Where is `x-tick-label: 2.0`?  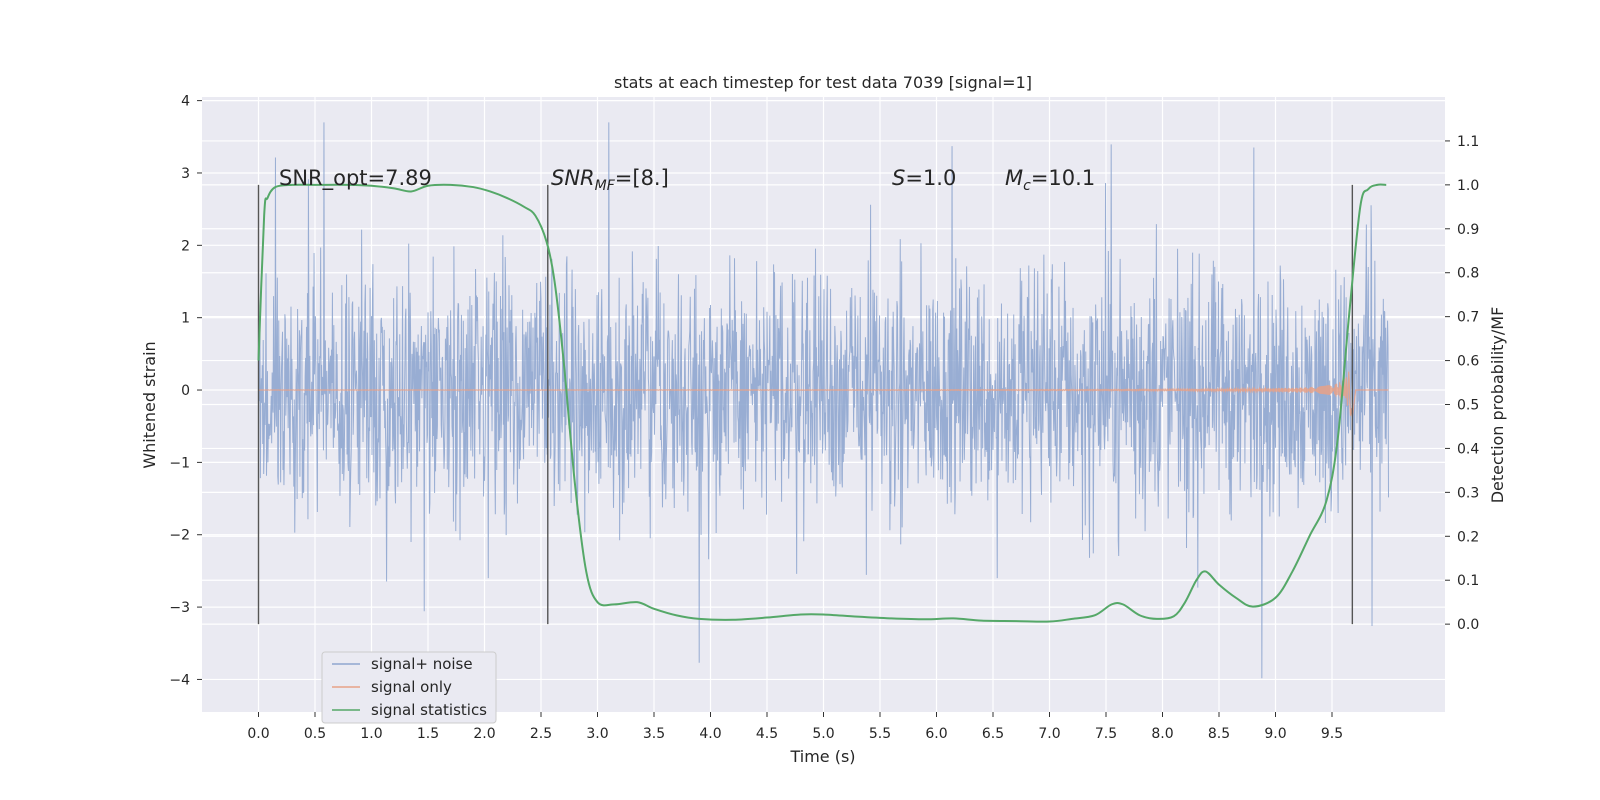 x-tick-label: 2.0 is located at coordinates (484, 734).